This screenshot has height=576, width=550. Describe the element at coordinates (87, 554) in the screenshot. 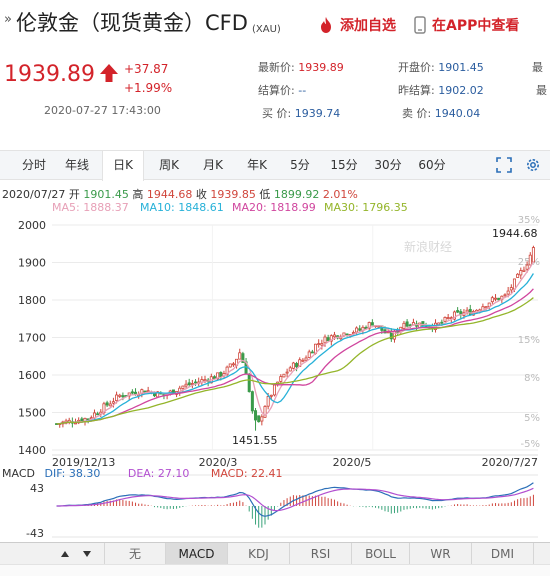

I see `scroll-down-icon` at that location.